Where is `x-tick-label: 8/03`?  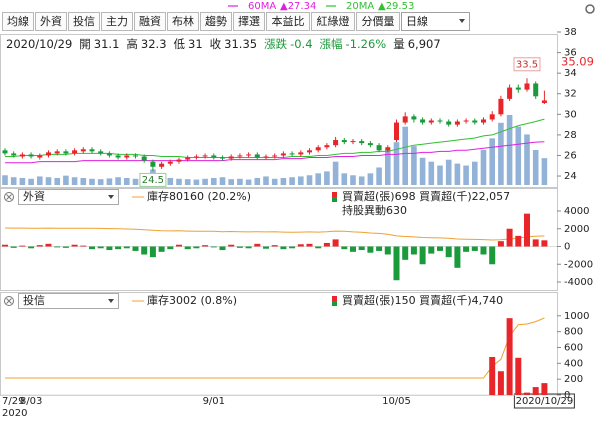 x-tick-label: 8/03 is located at coordinates (31, 401).